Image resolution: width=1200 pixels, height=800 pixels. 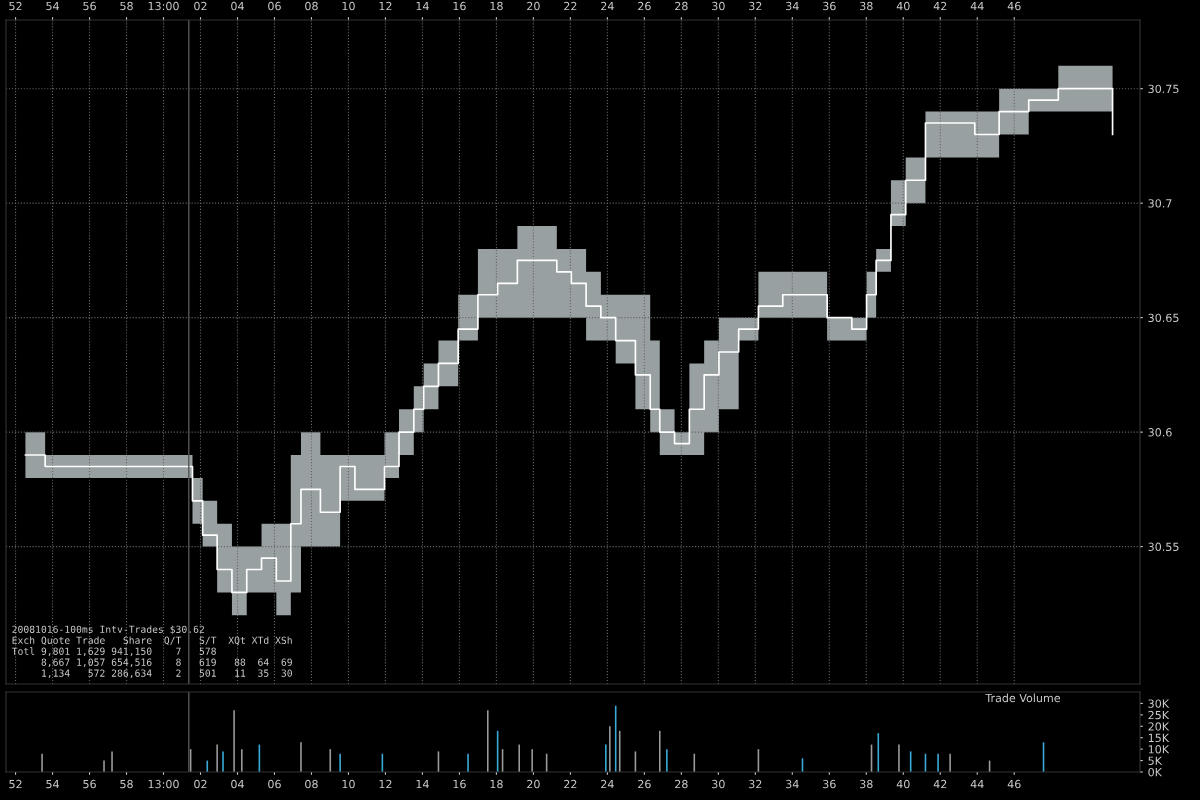 I want to click on y-tick-label: 30.7, so click(x=1160, y=203).